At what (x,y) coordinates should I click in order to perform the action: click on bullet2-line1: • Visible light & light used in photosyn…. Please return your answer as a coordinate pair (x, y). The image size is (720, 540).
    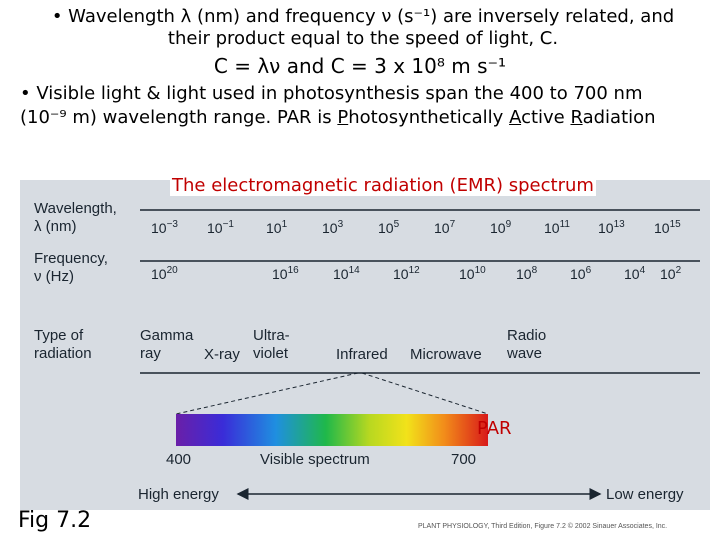
    Looking at the image, I should click on (331, 93).